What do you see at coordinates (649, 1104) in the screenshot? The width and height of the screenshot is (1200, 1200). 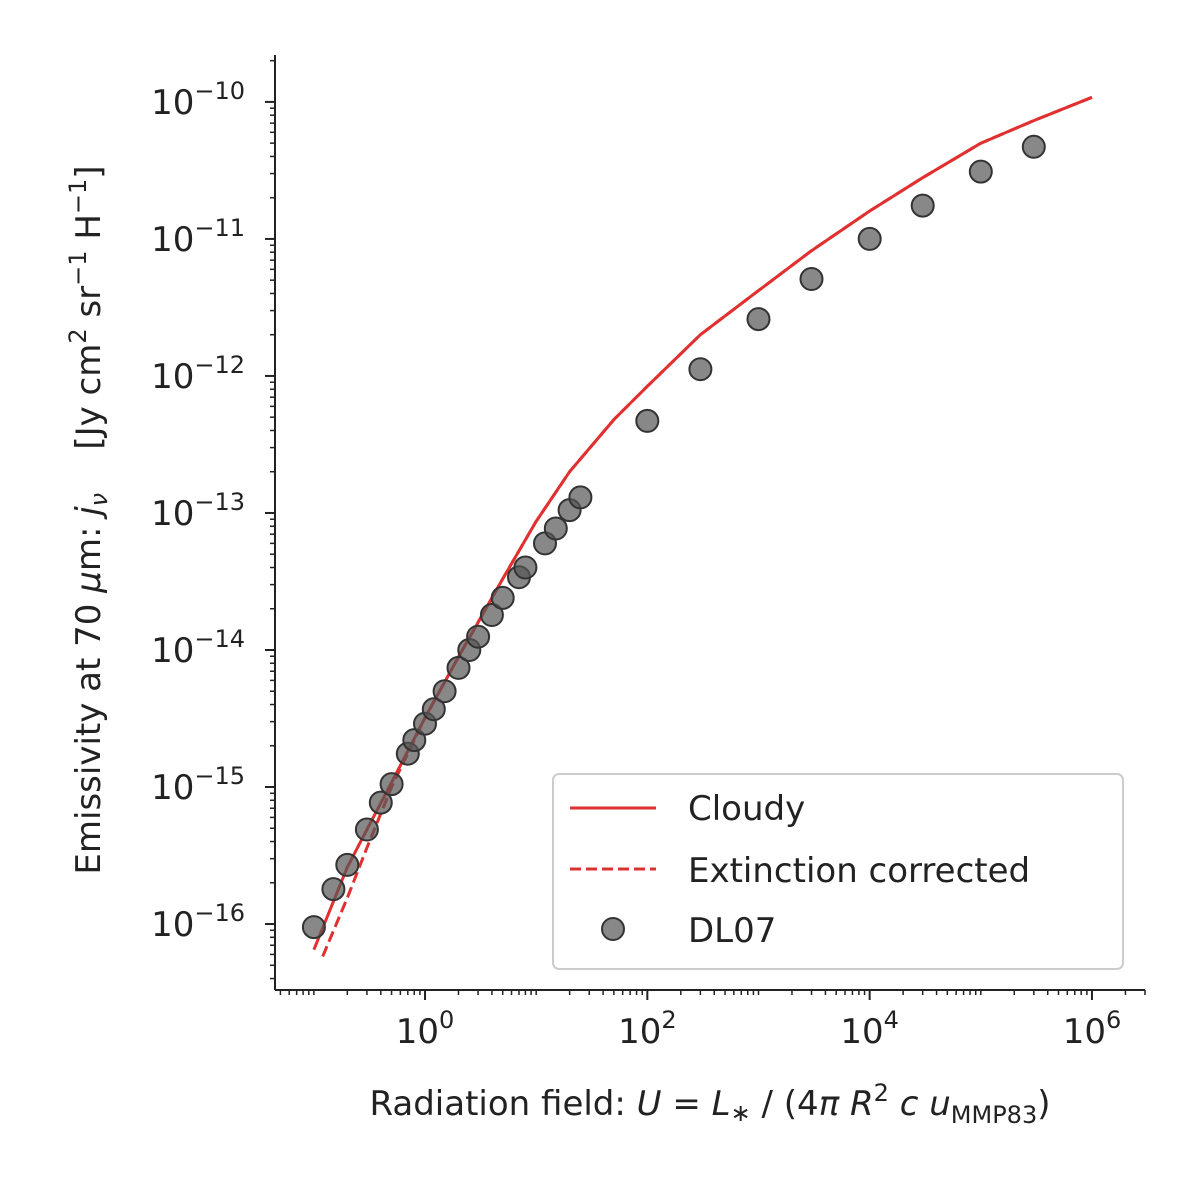 I see `x-axis-label-u: U` at bounding box center [649, 1104].